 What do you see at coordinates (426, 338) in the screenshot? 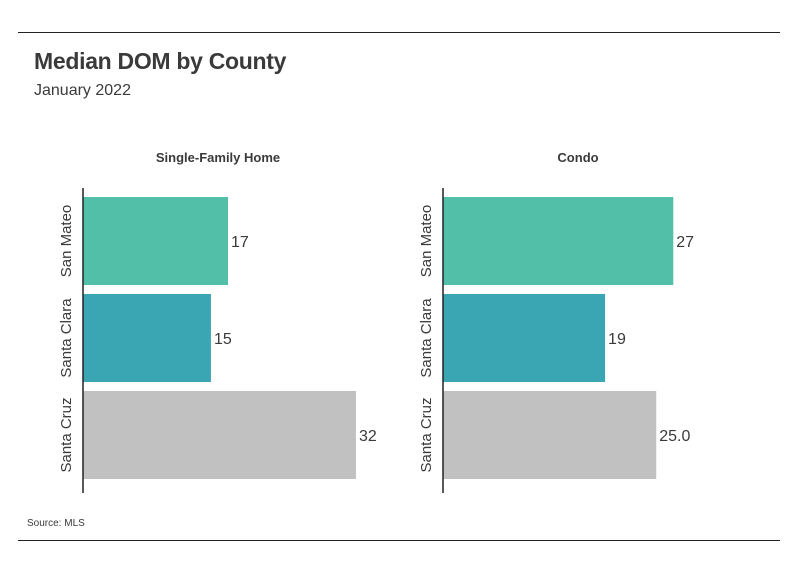
I see `category-label-condo-santa-clara: Santa Clara` at bounding box center [426, 338].